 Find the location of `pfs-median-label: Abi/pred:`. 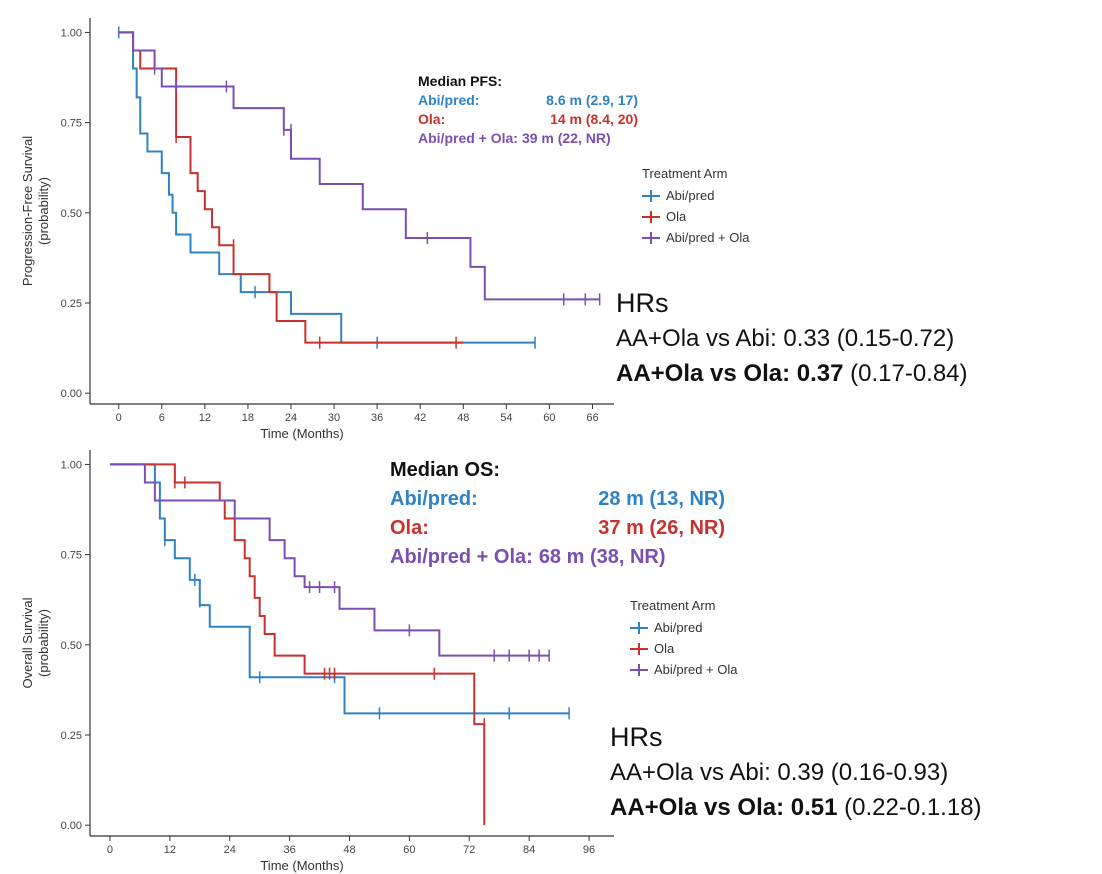

pfs-median-label: Abi/pred: is located at coordinates (449, 100).